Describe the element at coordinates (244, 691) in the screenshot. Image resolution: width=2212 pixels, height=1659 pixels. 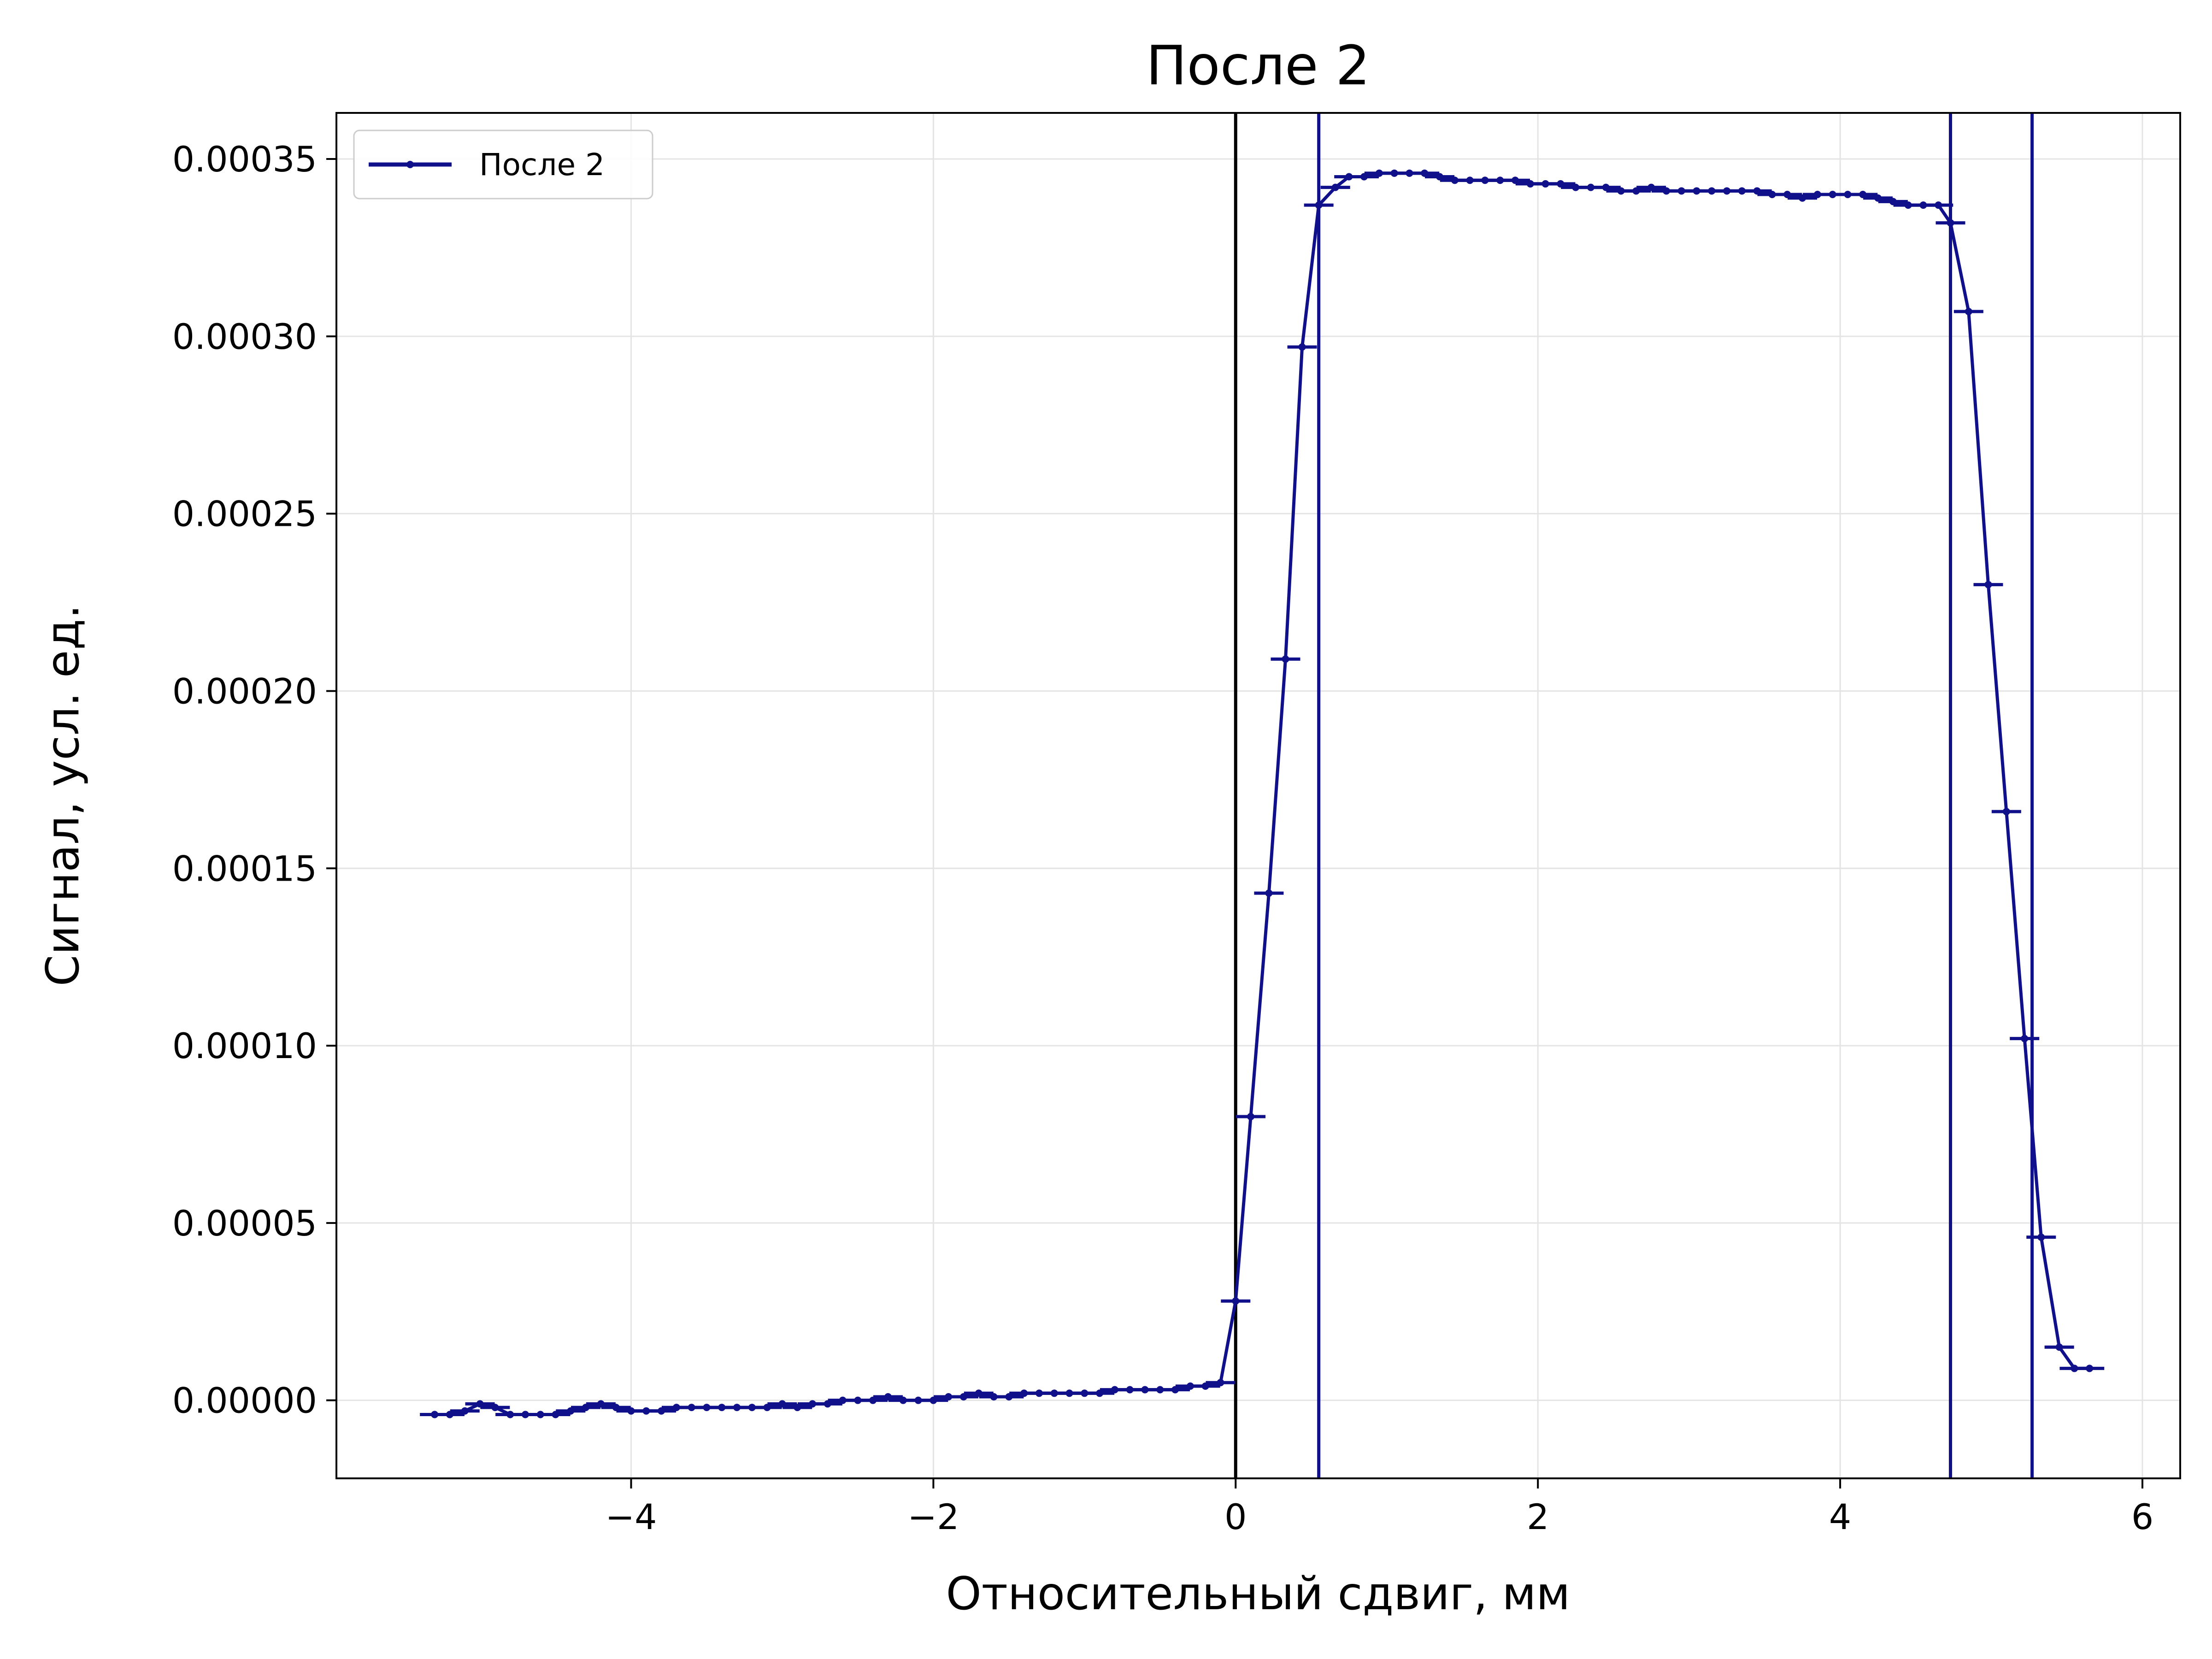
I see `y-tick-label: 0.00020` at that location.